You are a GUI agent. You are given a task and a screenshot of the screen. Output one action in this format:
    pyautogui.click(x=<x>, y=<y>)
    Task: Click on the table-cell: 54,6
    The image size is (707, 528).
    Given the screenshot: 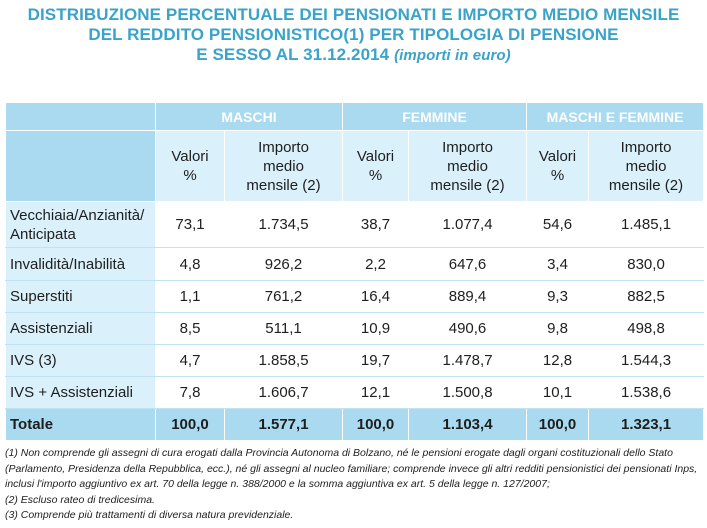 What is the action you would take?
    pyautogui.click(x=558, y=224)
    